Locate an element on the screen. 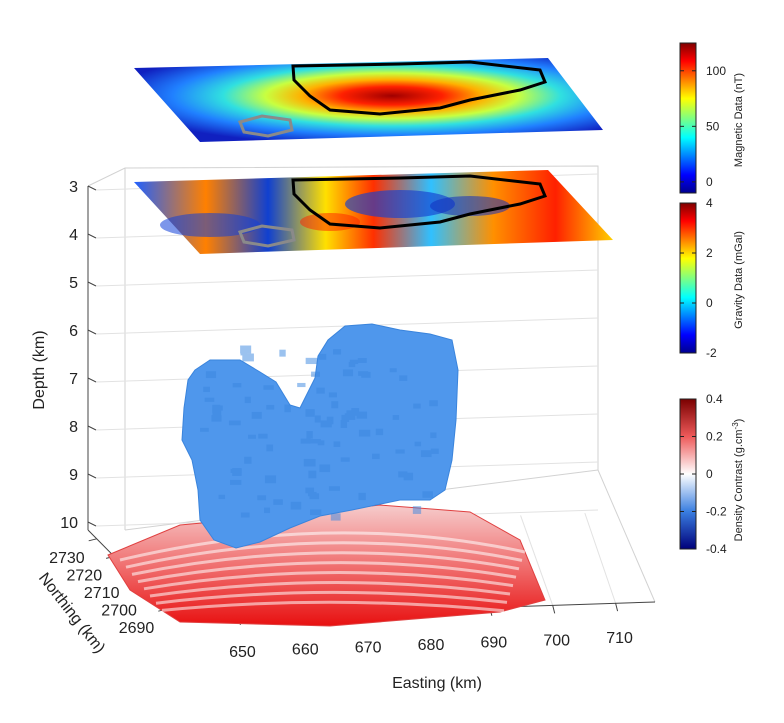  magnetic-colorbar-tick: 0 is located at coordinates (709, 182).